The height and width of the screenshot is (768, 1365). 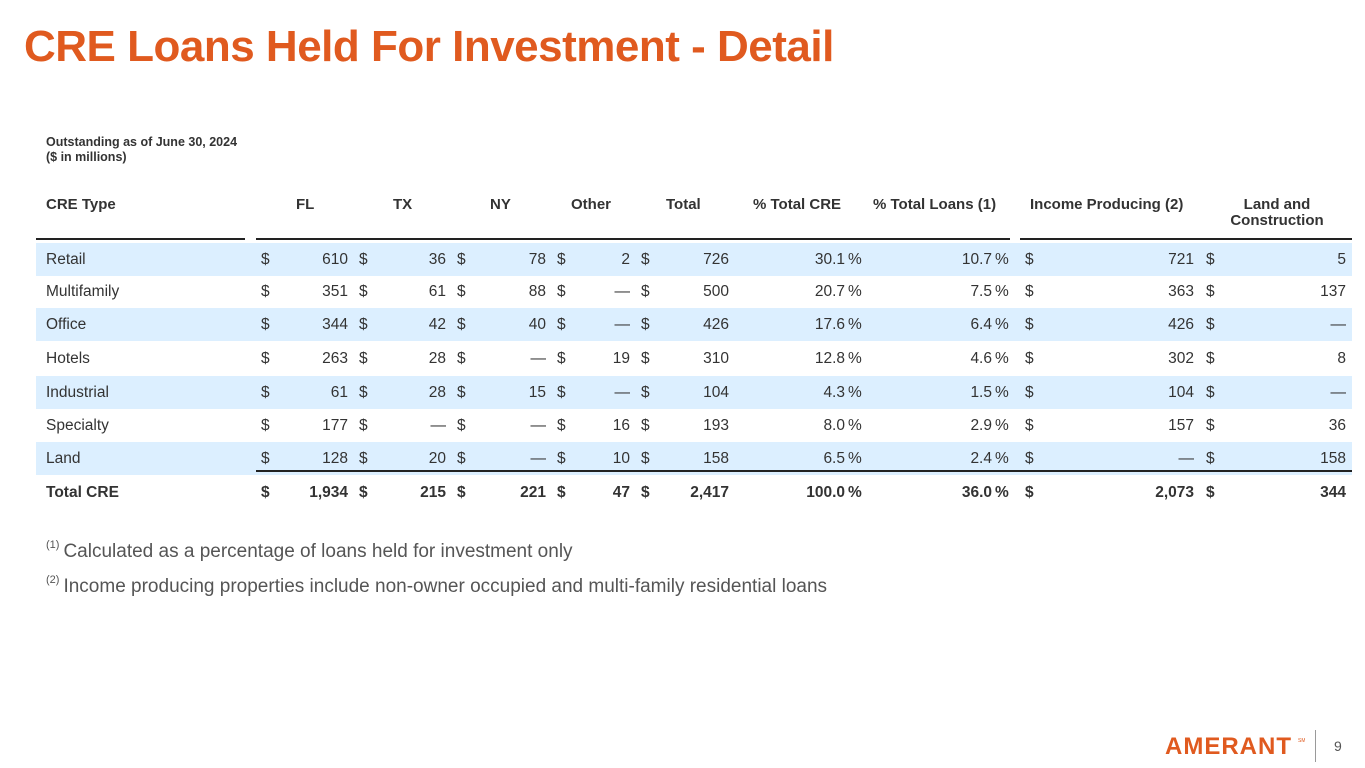 I want to click on cell-pct-cre: 100.0, so click(x=825, y=492).